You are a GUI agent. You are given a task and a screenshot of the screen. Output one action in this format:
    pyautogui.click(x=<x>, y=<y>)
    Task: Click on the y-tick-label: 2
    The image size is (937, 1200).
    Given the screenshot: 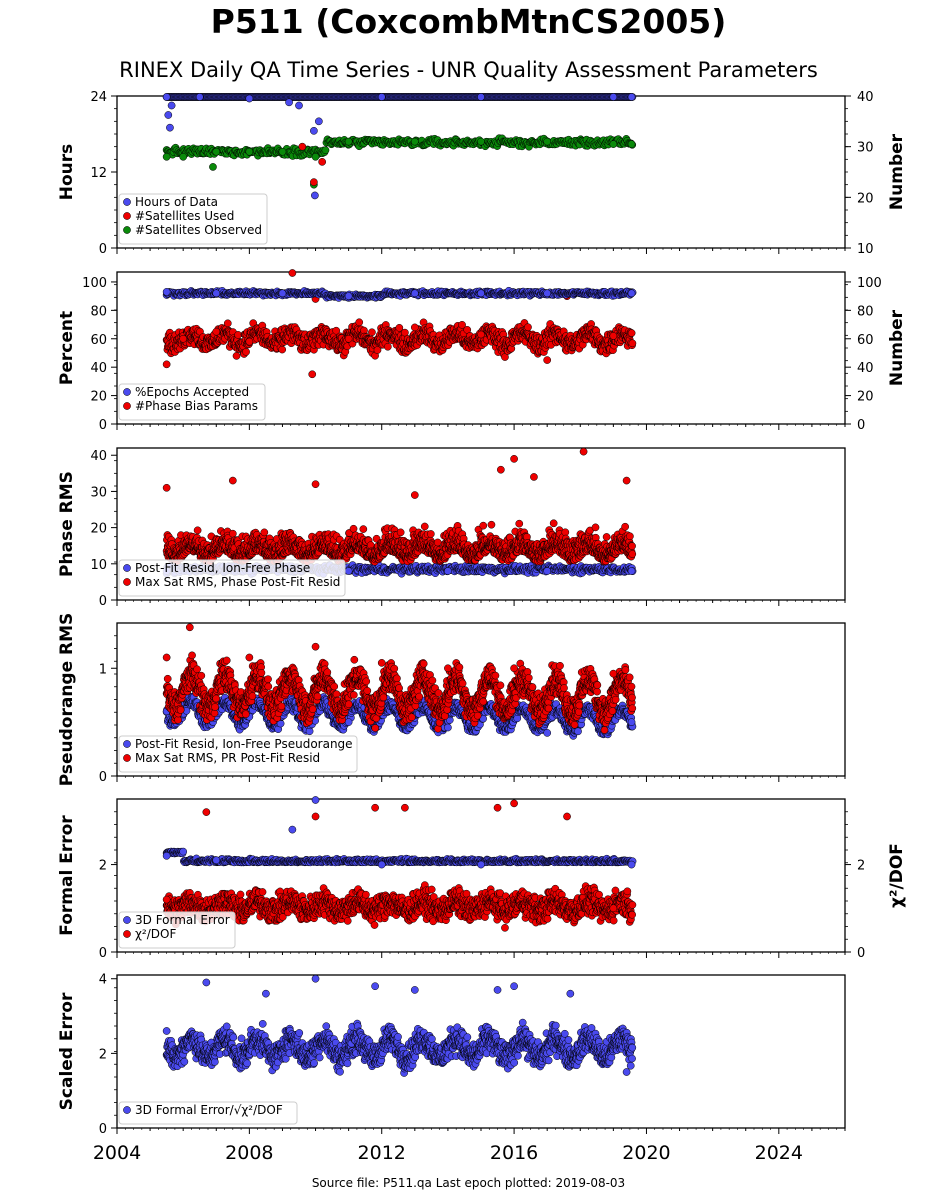 What is the action you would take?
    pyautogui.click(x=103, y=1054)
    